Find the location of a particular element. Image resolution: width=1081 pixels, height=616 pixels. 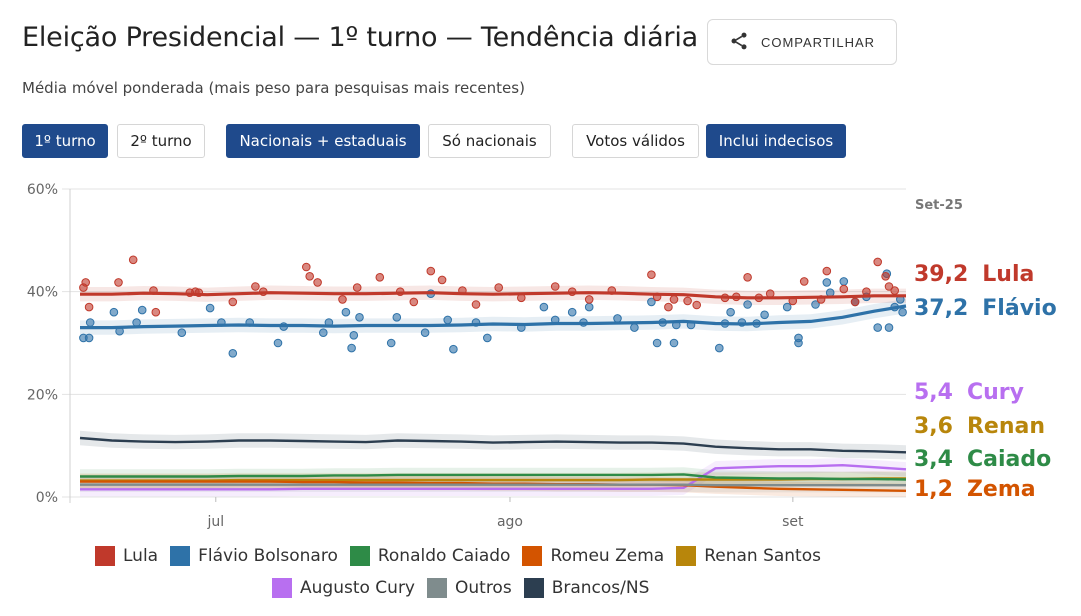

scope-all-button: Nacionais + estaduais is located at coordinates (323, 141).